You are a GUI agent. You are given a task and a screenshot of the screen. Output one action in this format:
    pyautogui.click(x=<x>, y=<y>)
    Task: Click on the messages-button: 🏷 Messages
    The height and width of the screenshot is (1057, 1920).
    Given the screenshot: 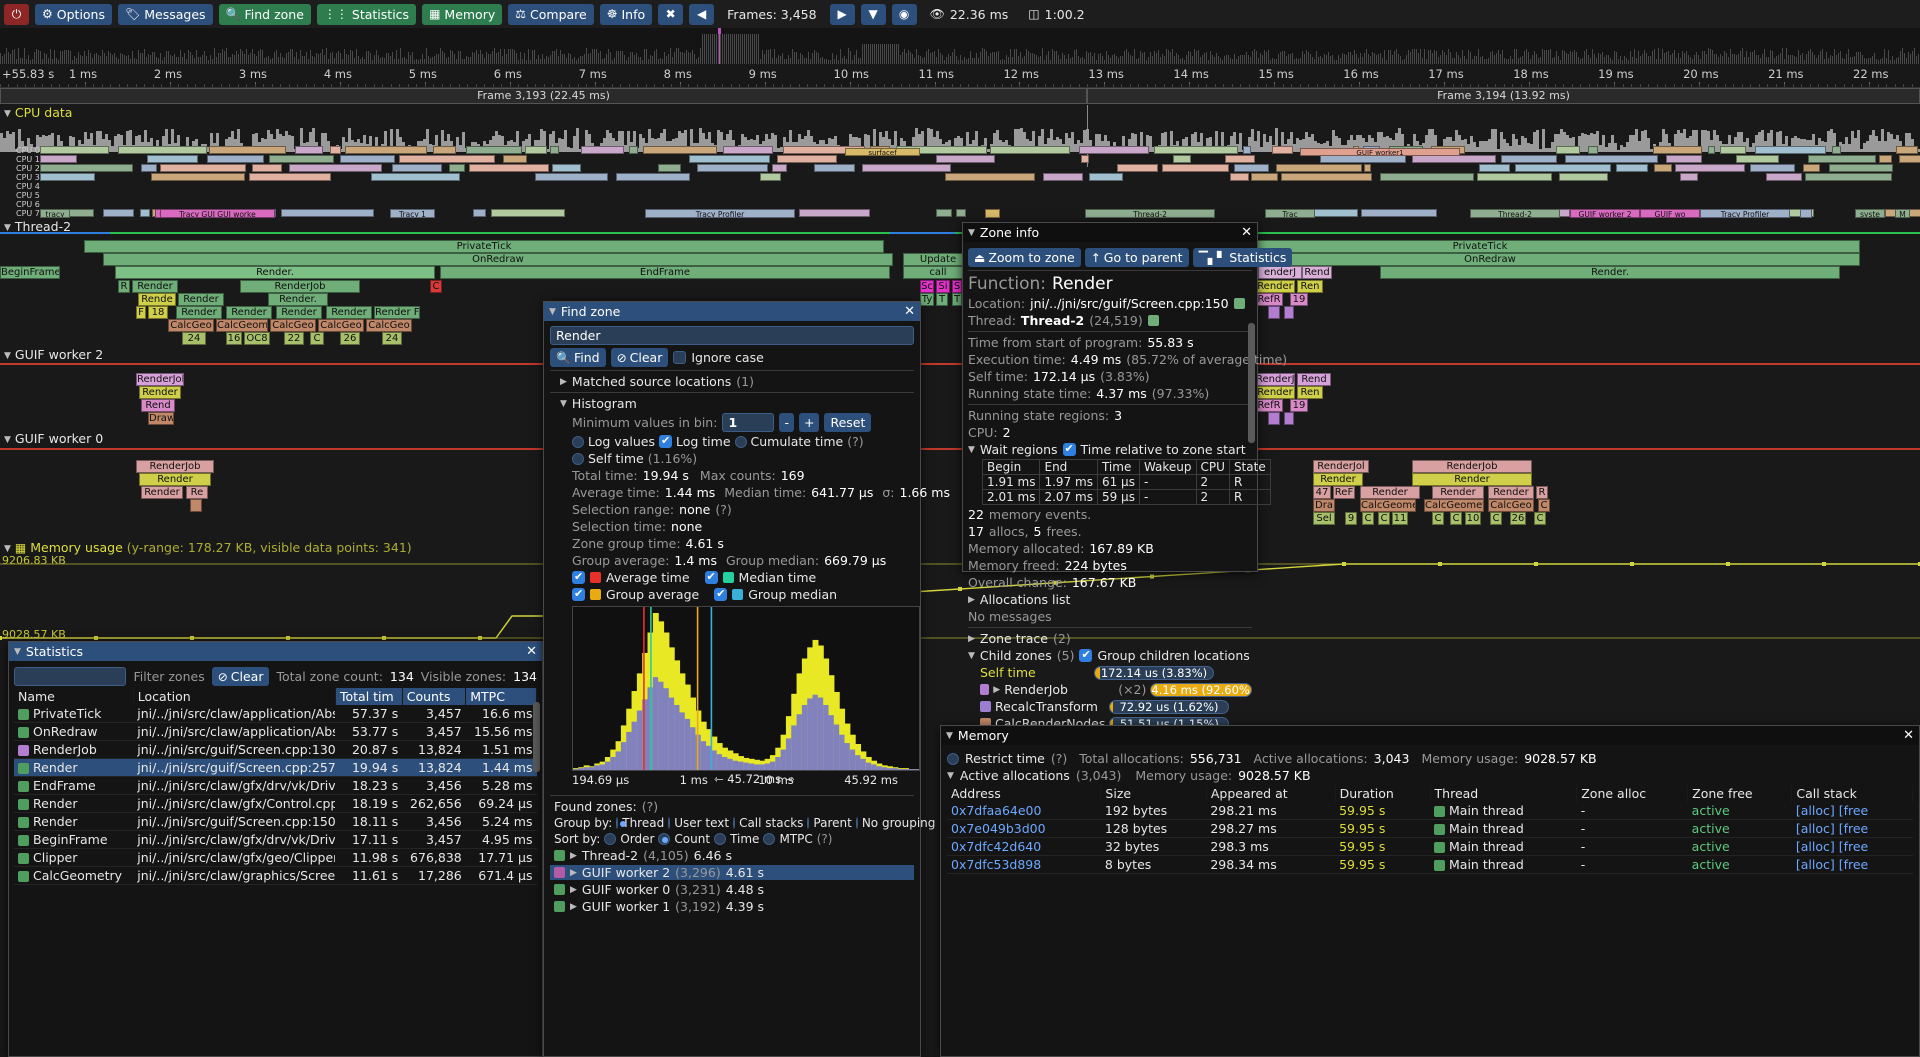 What is the action you would take?
    pyautogui.click(x=165, y=14)
    